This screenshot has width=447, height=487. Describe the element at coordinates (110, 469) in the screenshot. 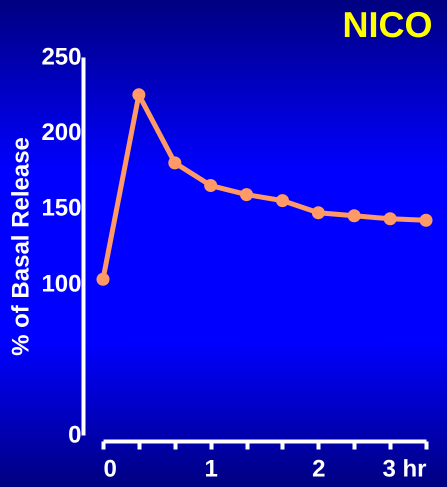

I see `x-tick-label: 0` at that location.